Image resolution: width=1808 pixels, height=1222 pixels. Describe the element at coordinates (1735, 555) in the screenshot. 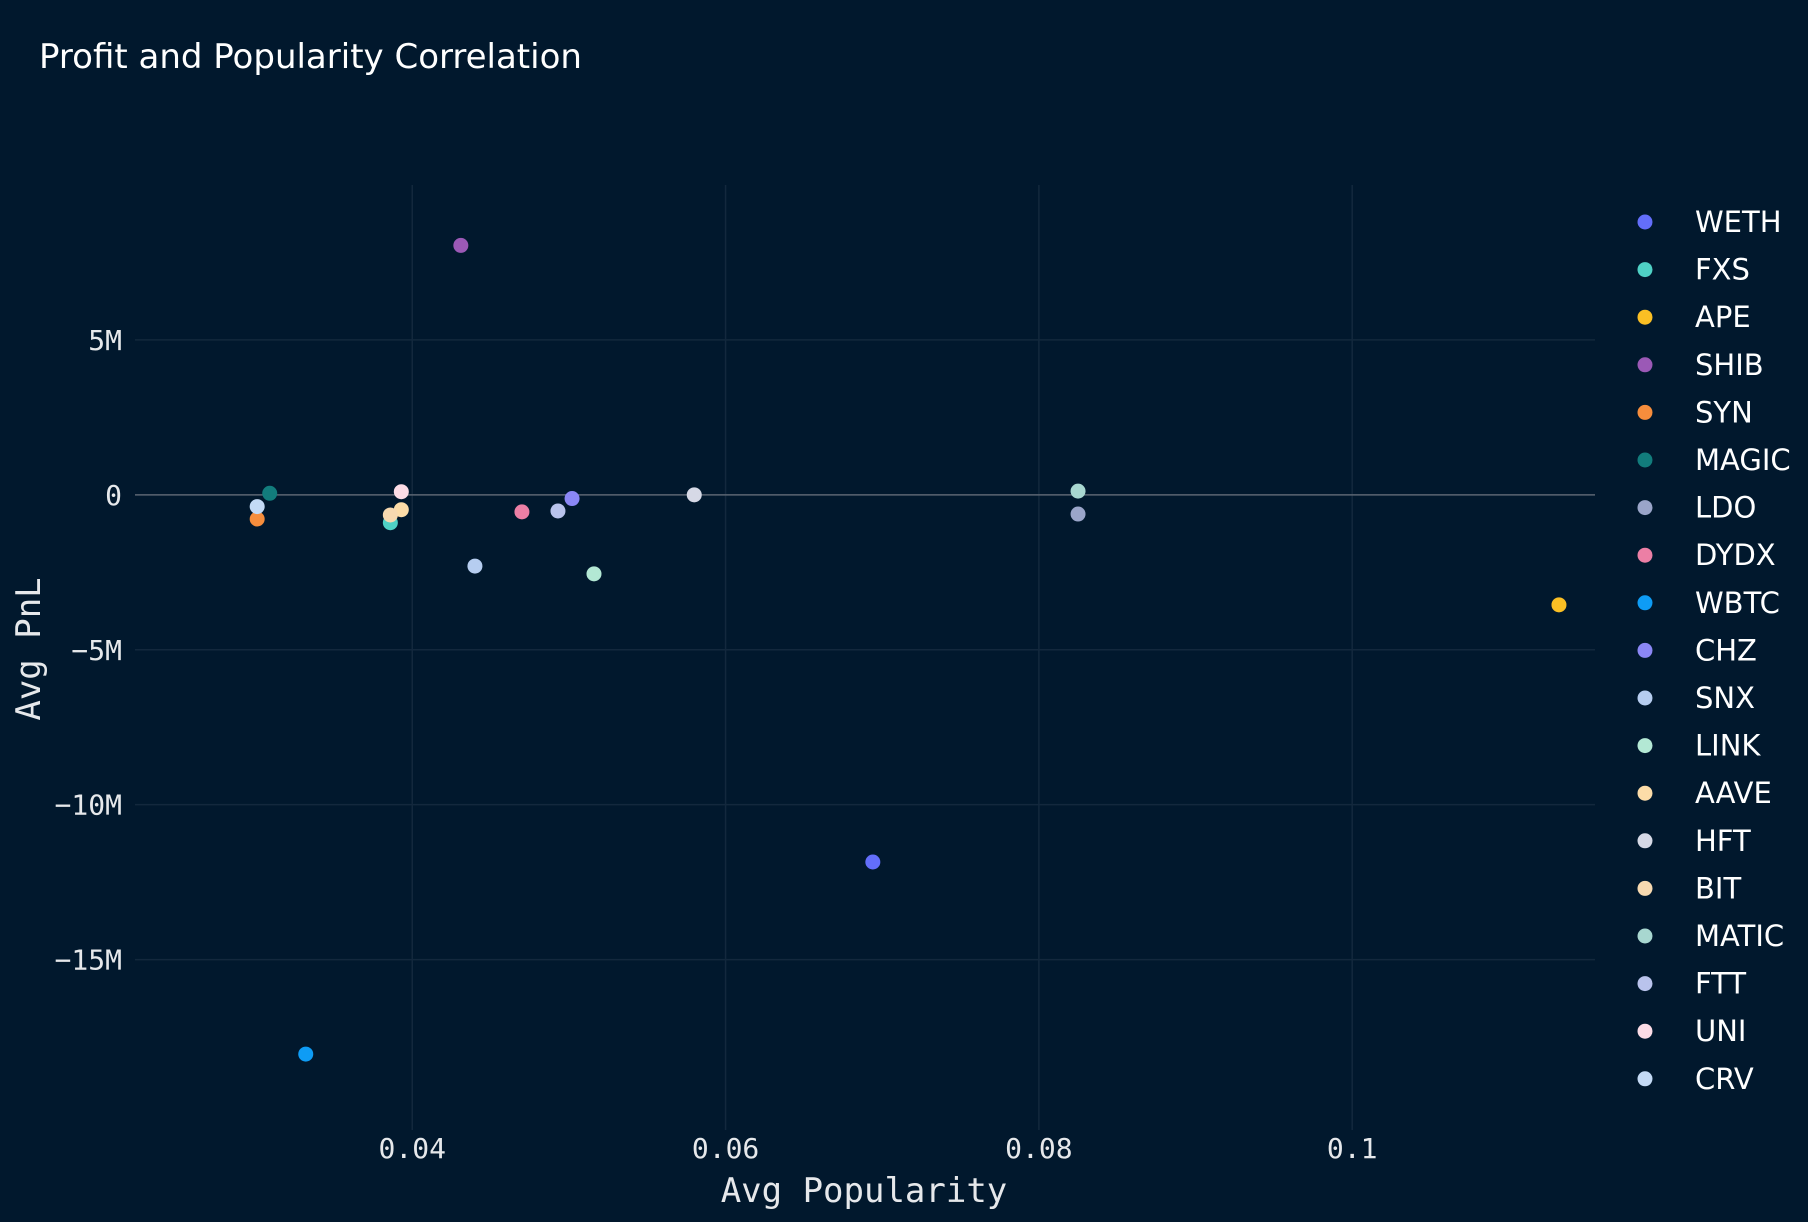

I see `legend-label-dydx: DYDX` at that location.